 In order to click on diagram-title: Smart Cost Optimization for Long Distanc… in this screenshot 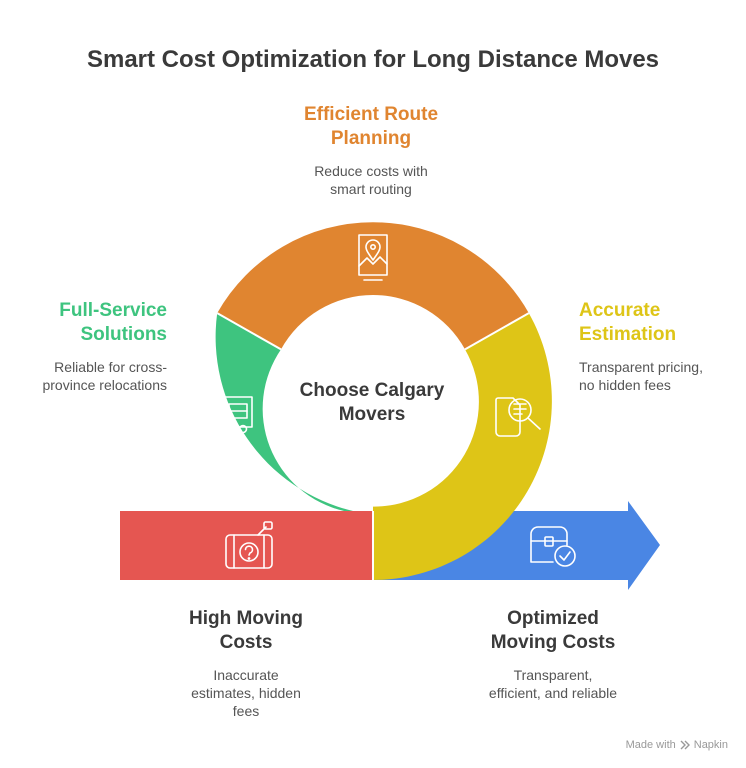, I will do `click(373, 59)`.